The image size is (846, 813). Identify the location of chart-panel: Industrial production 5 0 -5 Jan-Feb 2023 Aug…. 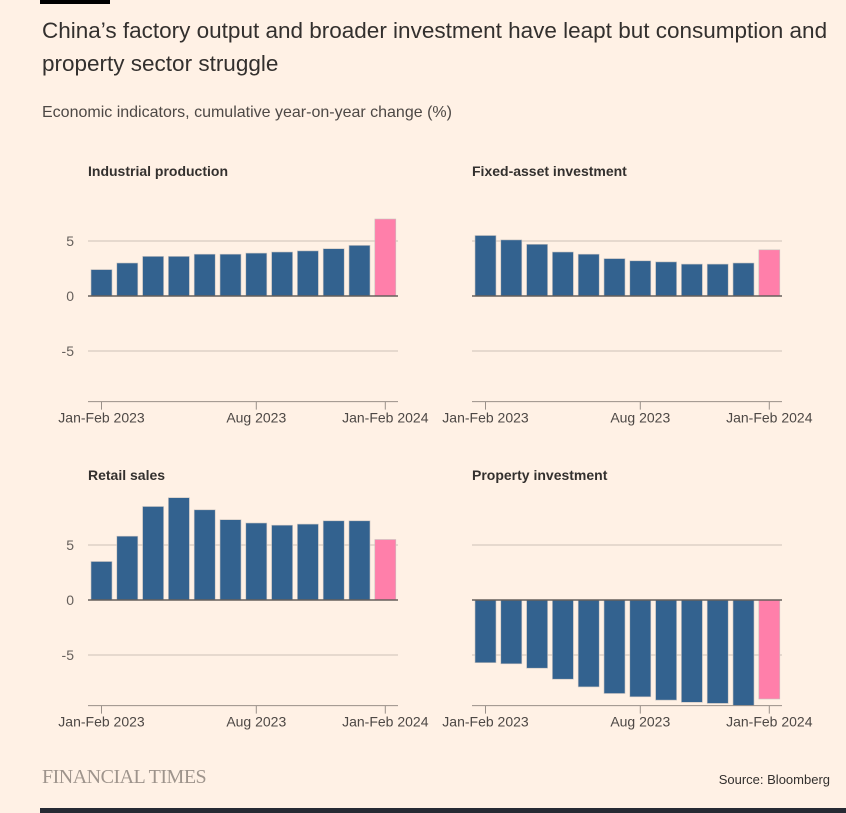
(243, 294).